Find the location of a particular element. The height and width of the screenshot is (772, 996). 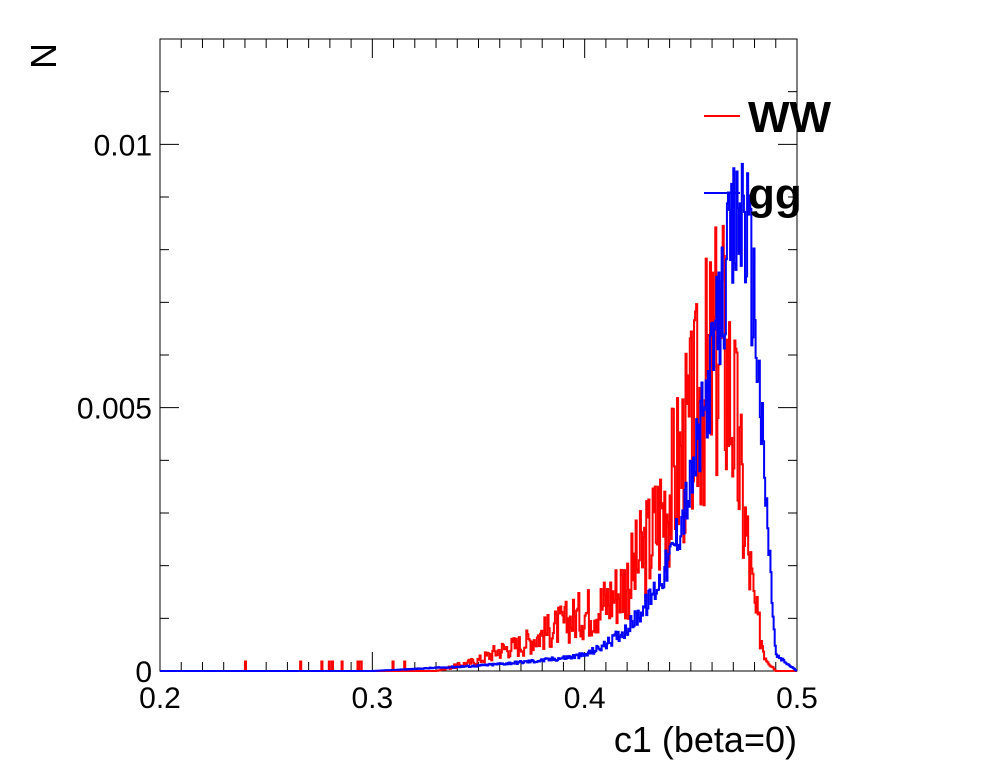

x-tick-label: 0.5 is located at coordinates (797, 698).